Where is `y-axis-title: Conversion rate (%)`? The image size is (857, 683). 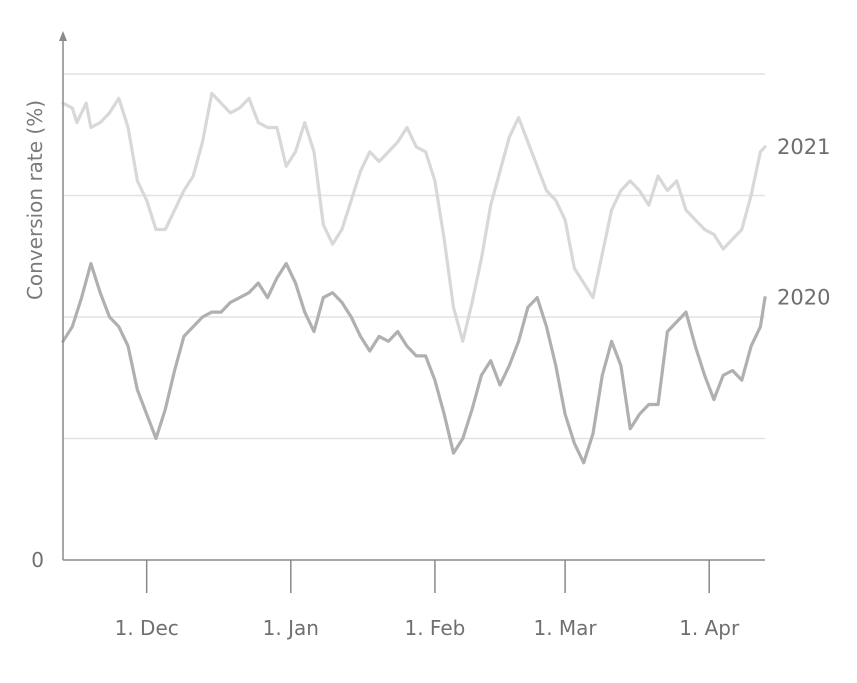
y-axis-title: Conversion rate (%) is located at coordinates (35, 200).